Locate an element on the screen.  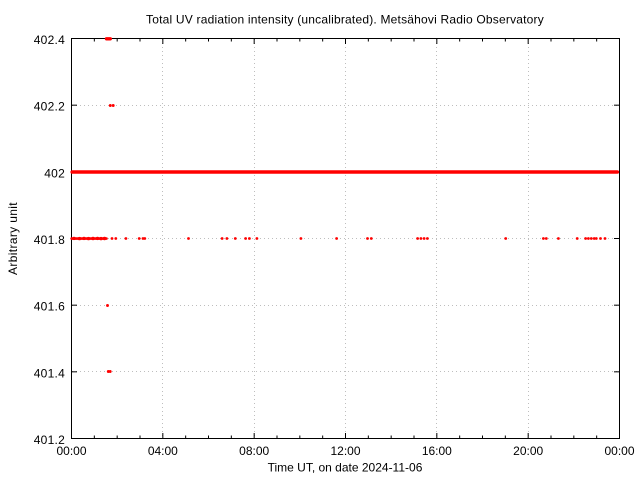
svg-text: Time UT, on date 2024-11-06 is located at coordinates (345, 468).